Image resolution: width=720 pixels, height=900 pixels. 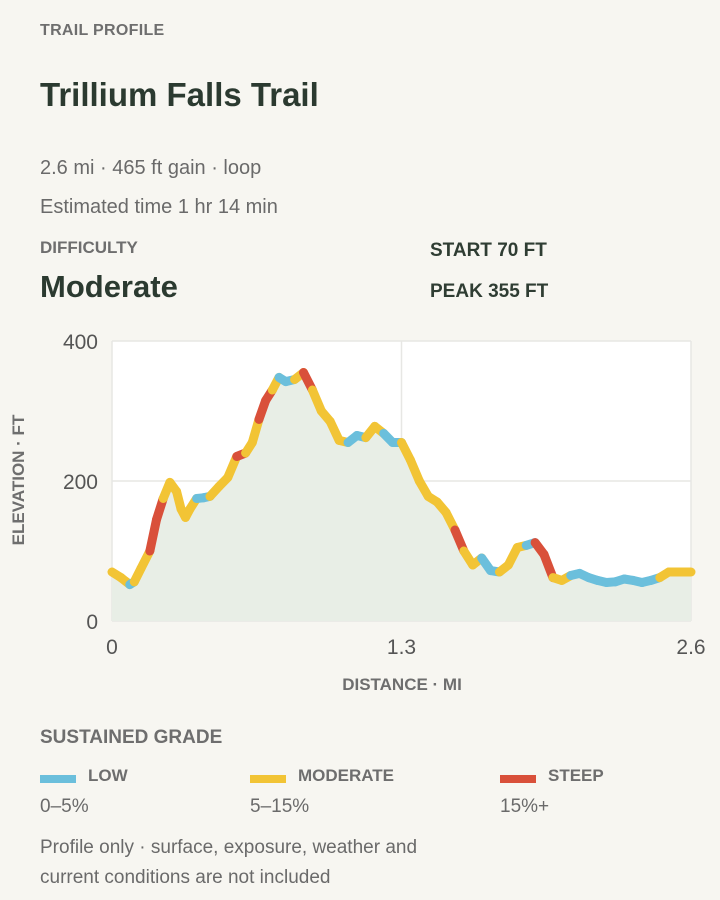 What do you see at coordinates (92, 622) in the screenshot?
I see `y-tick-label: 0` at bounding box center [92, 622].